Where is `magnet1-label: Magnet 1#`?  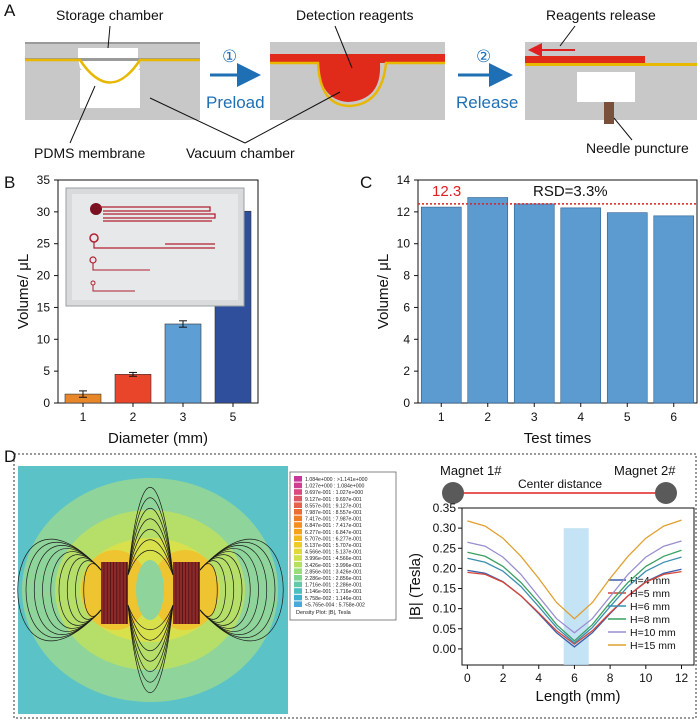
magnet1-label: Magnet 1# is located at coordinates (471, 470).